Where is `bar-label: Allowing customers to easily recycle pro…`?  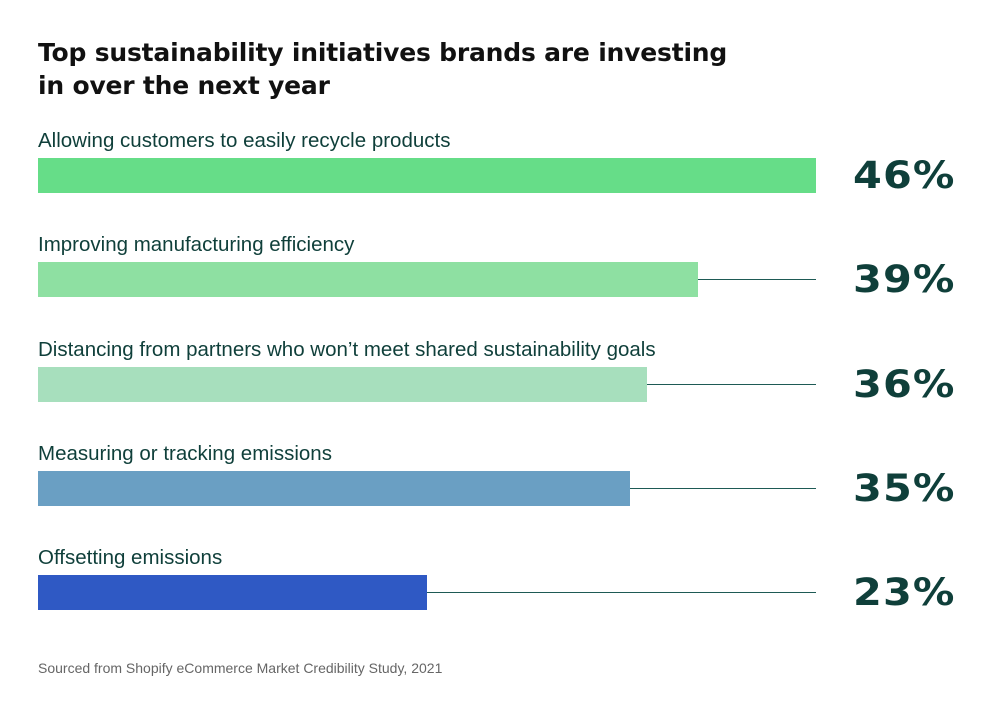 bar-label: Allowing customers to easily recycle pro… is located at coordinates (244, 140).